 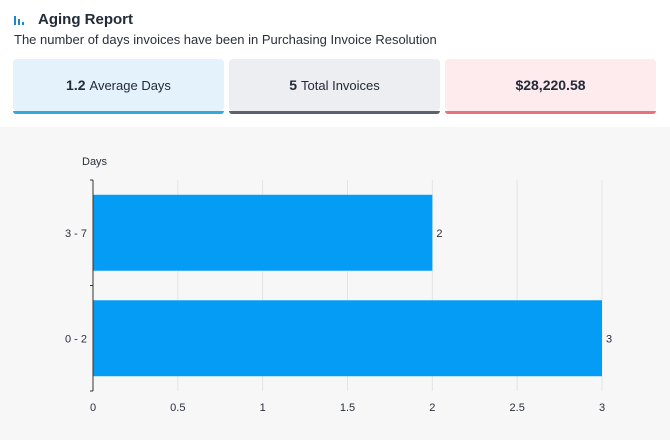 What do you see at coordinates (602, 408) in the screenshot?
I see `x-tick-label: 3` at bounding box center [602, 408].